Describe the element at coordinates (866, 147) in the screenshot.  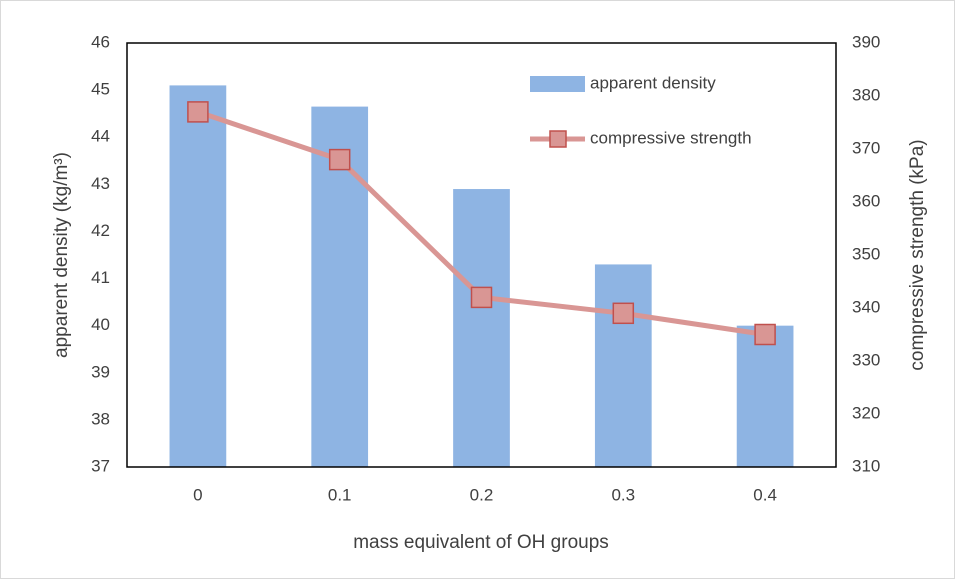
I see `y2-tick-label: 370` at that location.